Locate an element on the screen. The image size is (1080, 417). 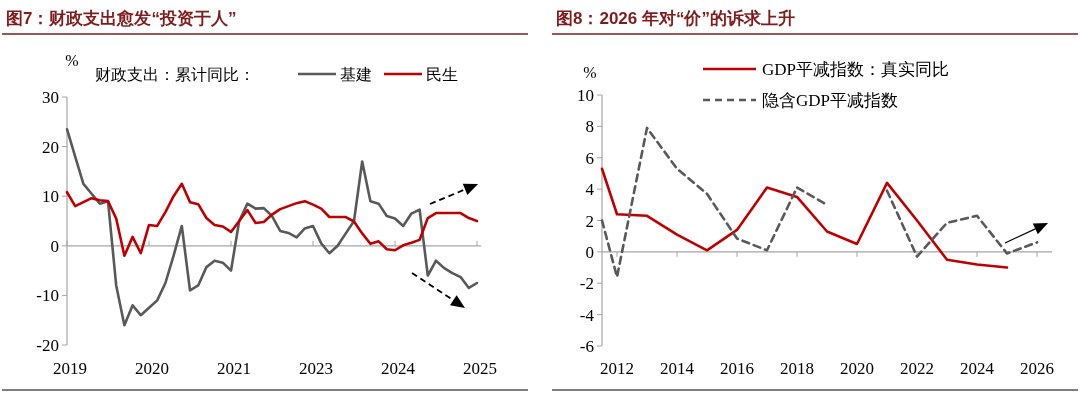
legend-label: GDP平减指数：真实同比 is located at coordinates (856, 69).